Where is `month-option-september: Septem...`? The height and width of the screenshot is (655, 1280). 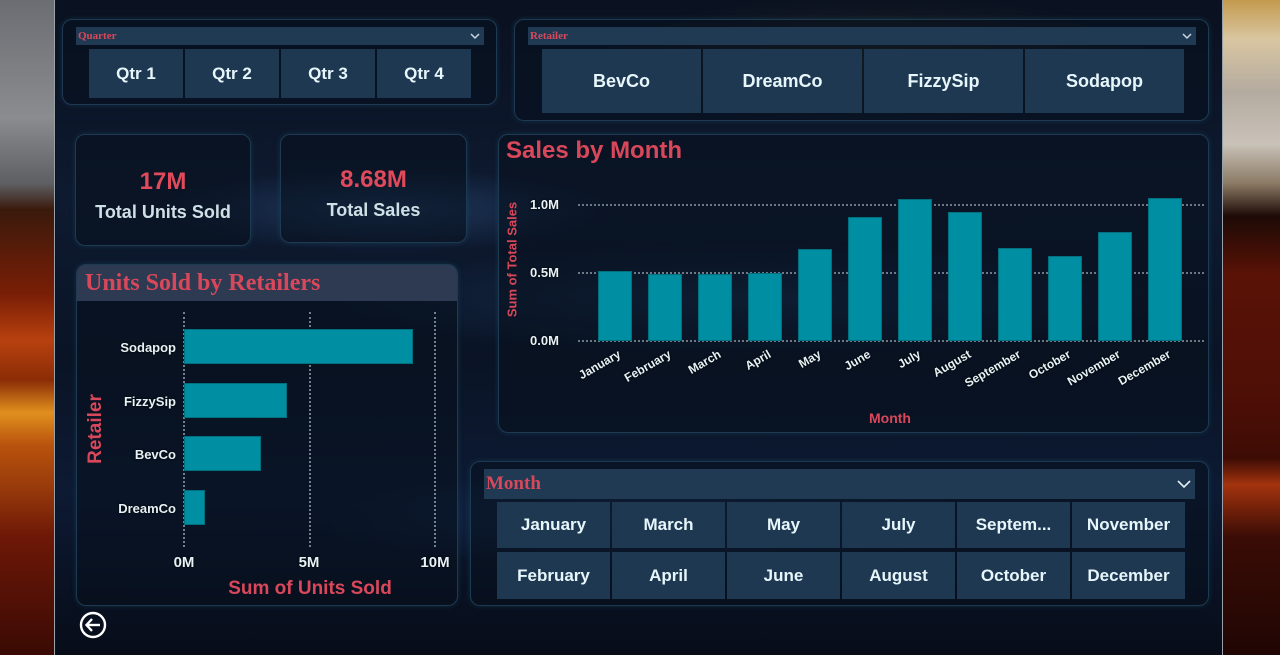 month-option-september: Septem... is located at coordinates (1013, 525).